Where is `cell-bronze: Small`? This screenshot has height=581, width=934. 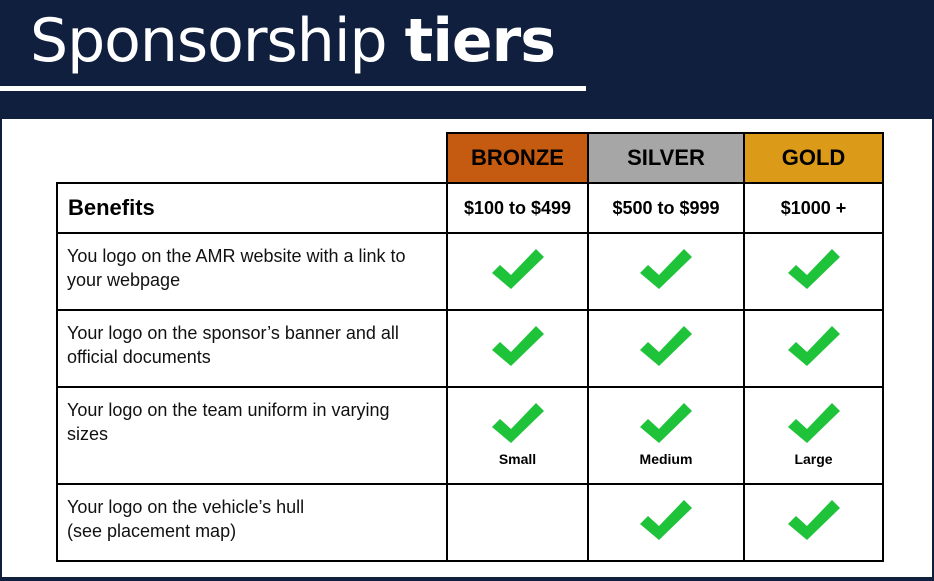
cell-bronze: Small is located at coordinates (517, 435).